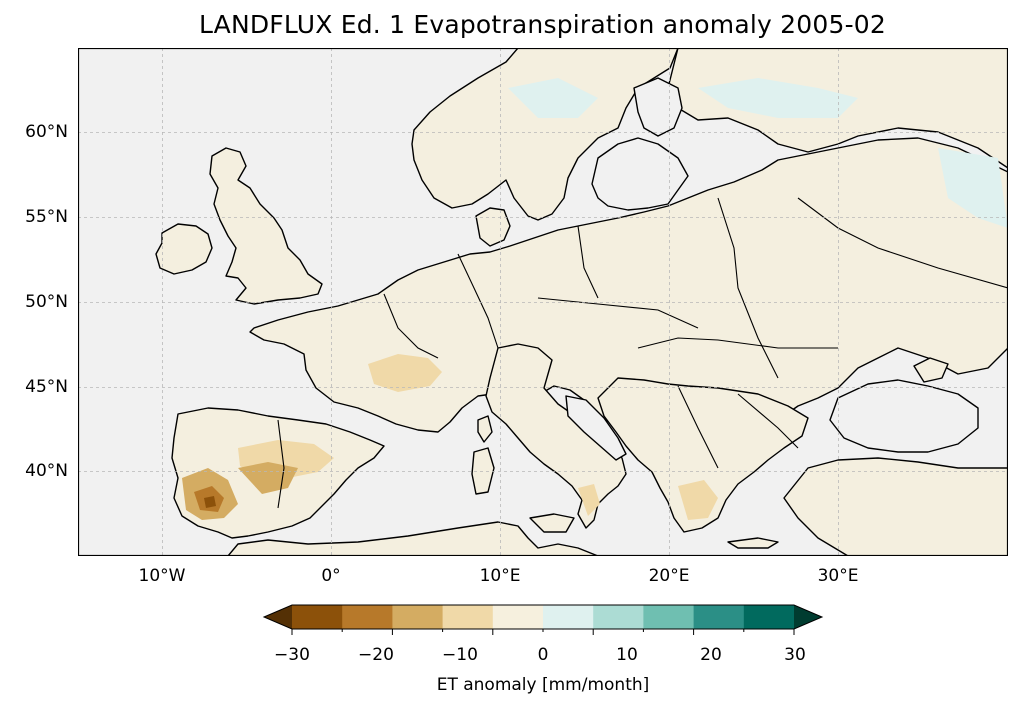 The height and width of the screenshot is (710, 1022). What do you see at coordinates (669, 576) in the screenshot?
I see `lon-tick-20E: 20°E` at bounding box center [669, 576].